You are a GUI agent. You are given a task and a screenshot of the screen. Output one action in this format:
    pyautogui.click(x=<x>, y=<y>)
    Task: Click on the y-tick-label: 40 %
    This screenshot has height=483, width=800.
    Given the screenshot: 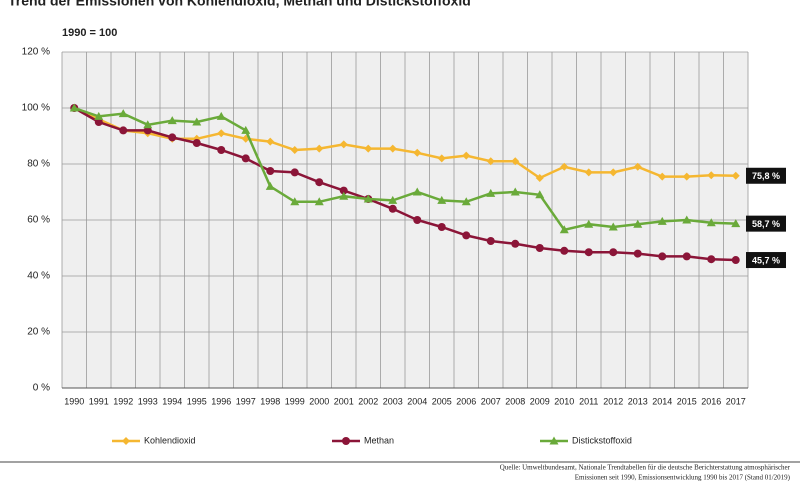 What is the action you would take?
    pyautogui.click(x=38, y=276)
    